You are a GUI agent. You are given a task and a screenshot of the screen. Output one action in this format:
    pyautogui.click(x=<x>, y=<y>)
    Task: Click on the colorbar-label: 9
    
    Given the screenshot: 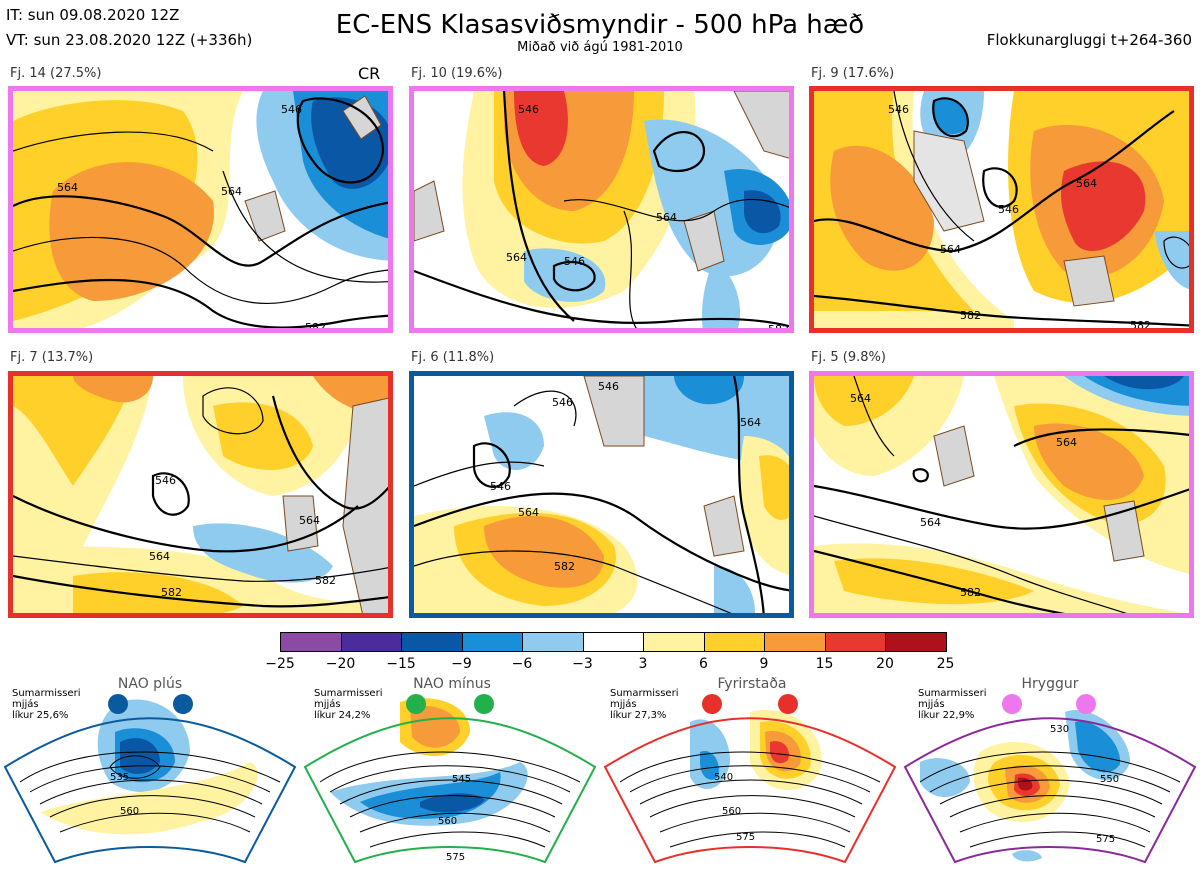 What is the action you would take?
    pyautogui.click(x=764, y=664)
    